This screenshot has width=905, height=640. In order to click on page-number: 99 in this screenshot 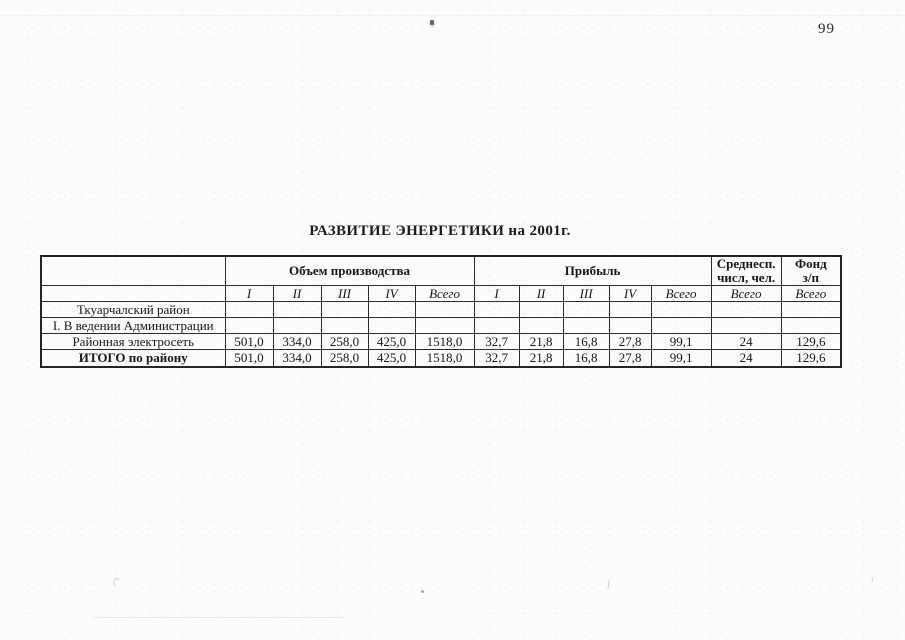, I will do `click(826, 29)`.